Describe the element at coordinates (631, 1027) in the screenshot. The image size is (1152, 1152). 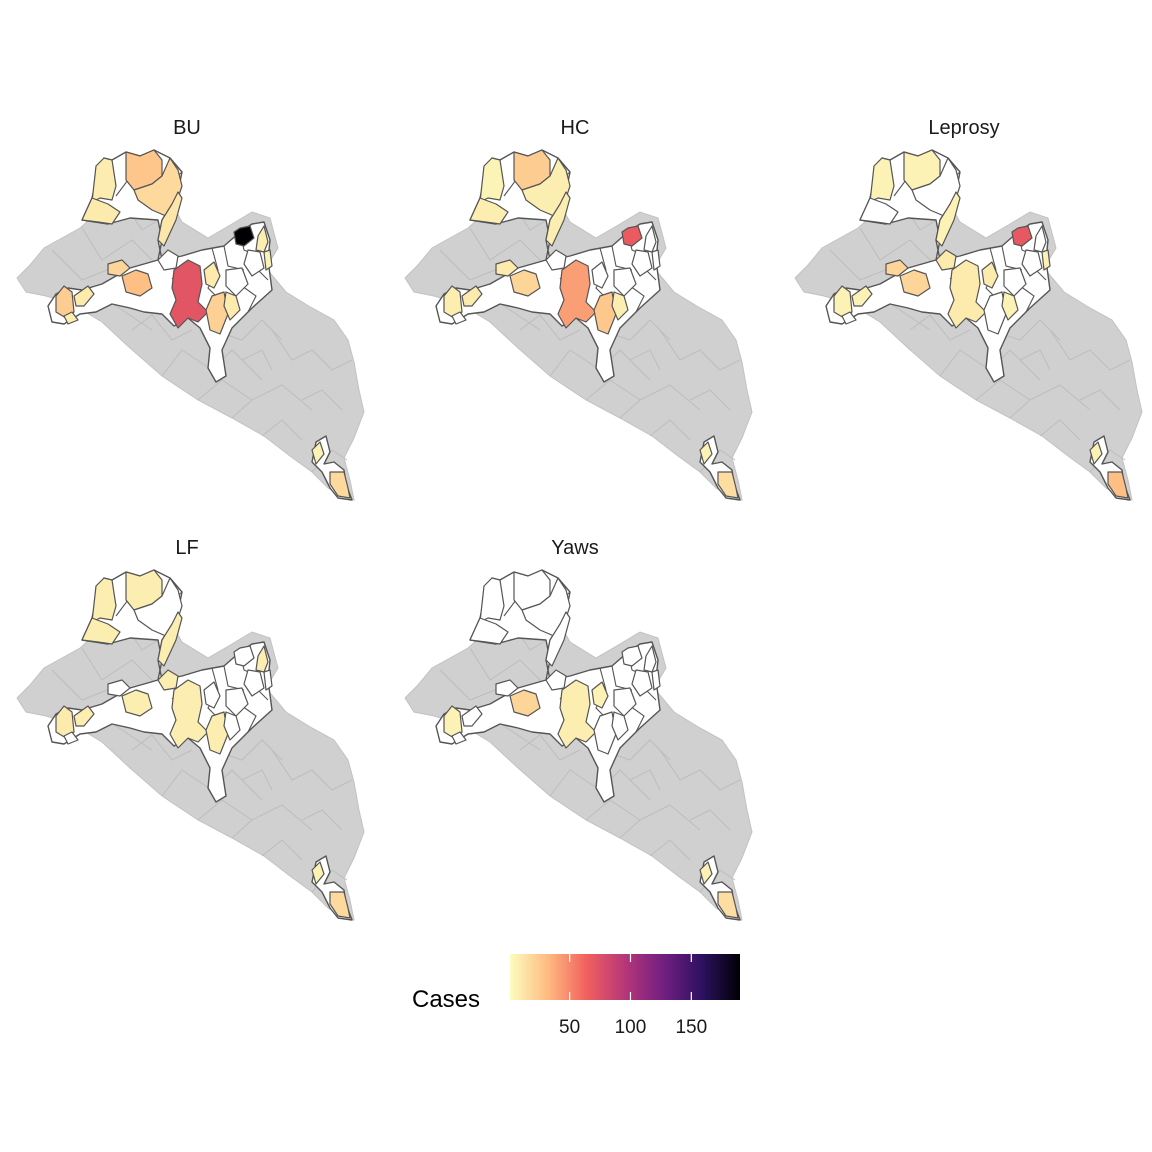
I see `legend-tick-label: 100` at that location.